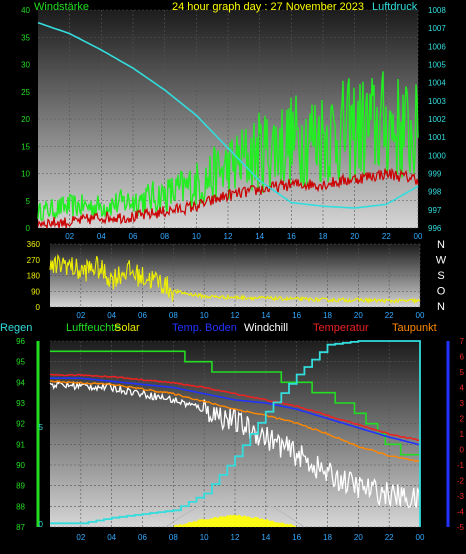 The width and height of the screenshot is (466, 554). Describe the element at coordinates (441, 292) in the screenshot. I see `compass-label: O` at that location.